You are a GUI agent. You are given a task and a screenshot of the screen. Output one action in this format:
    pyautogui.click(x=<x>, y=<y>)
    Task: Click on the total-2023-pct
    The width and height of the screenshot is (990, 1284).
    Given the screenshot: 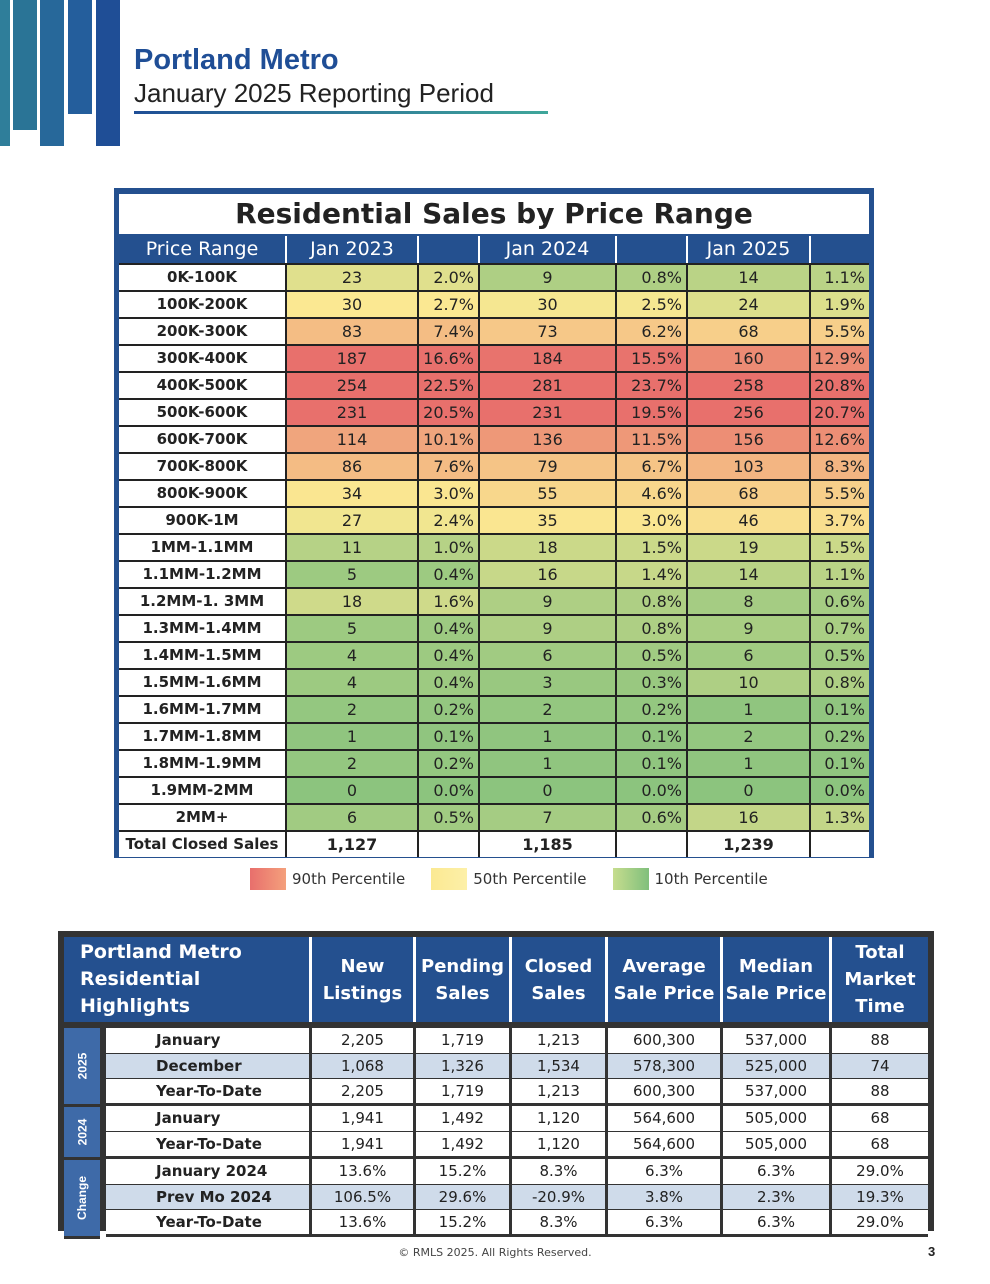 What is the action you would take?
    pyautogui.click(x=449, y=844)
    